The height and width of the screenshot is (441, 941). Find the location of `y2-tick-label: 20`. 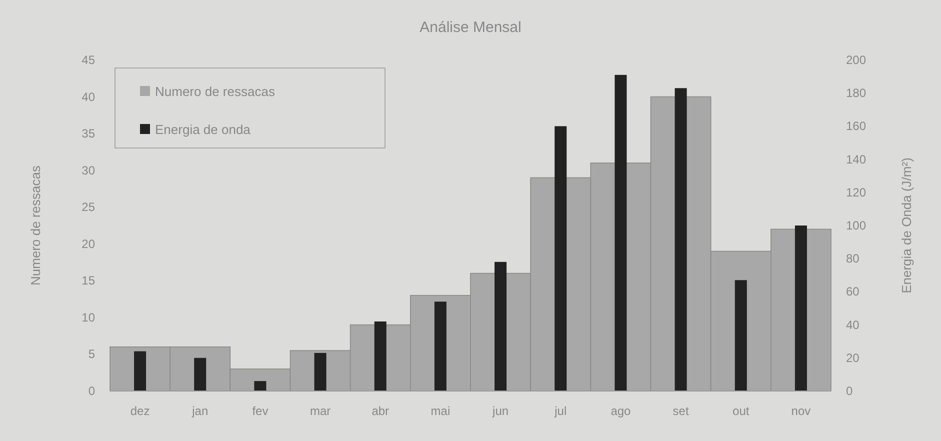

y2-tick-label: 20 is located at coordinates (853, 357).